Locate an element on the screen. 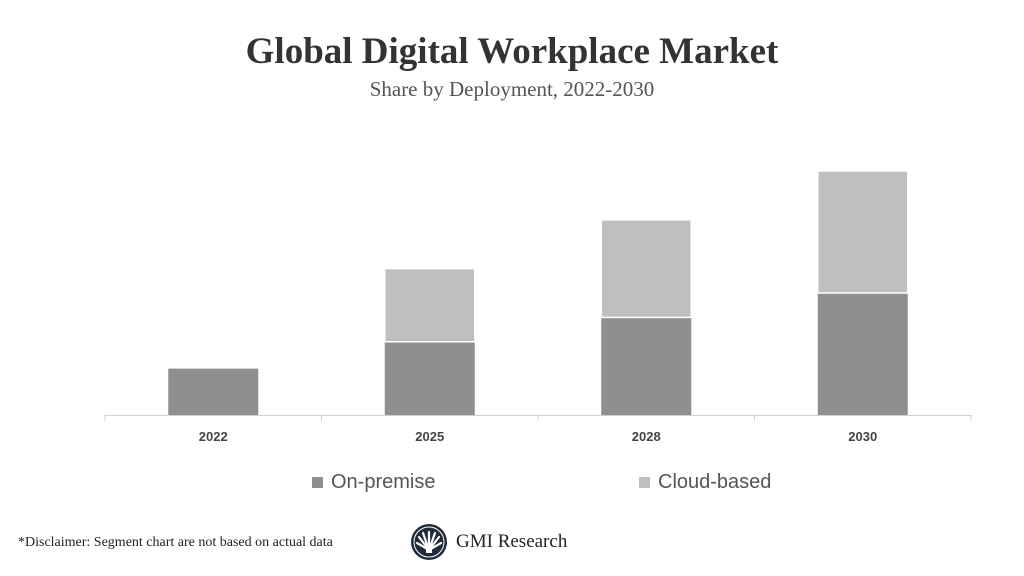 The width and height of the screenshot is (1024, 576). legend-label: On-premise is located at coordinates (383, 482).